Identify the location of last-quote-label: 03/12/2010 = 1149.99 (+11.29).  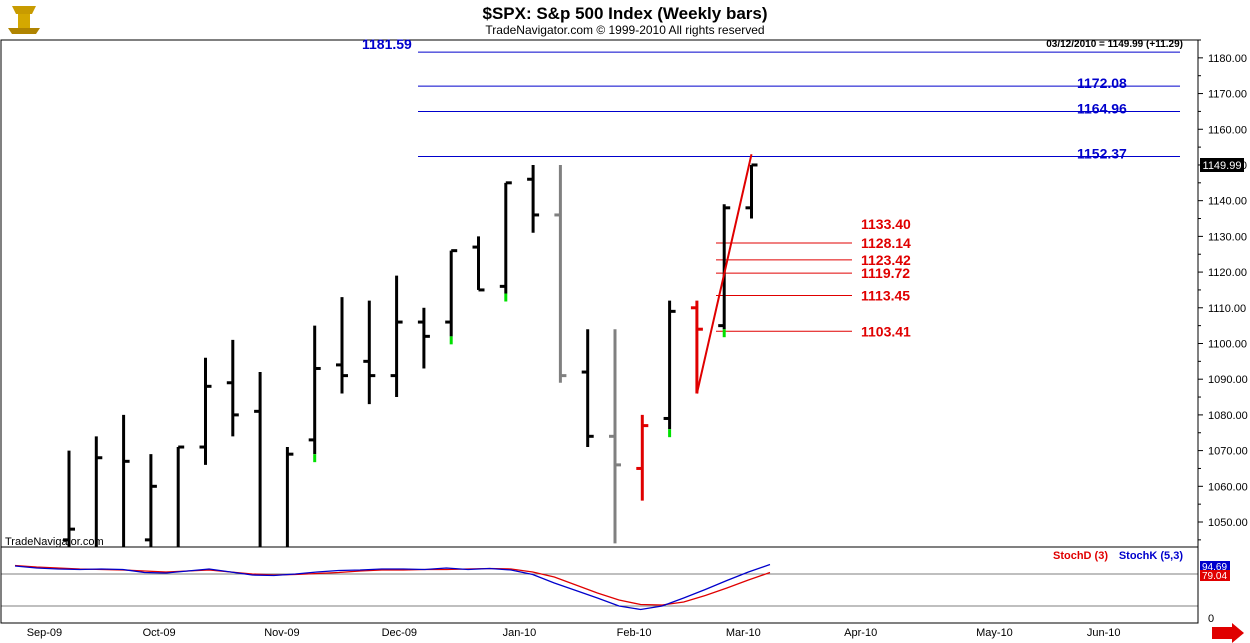
(1114, 44).